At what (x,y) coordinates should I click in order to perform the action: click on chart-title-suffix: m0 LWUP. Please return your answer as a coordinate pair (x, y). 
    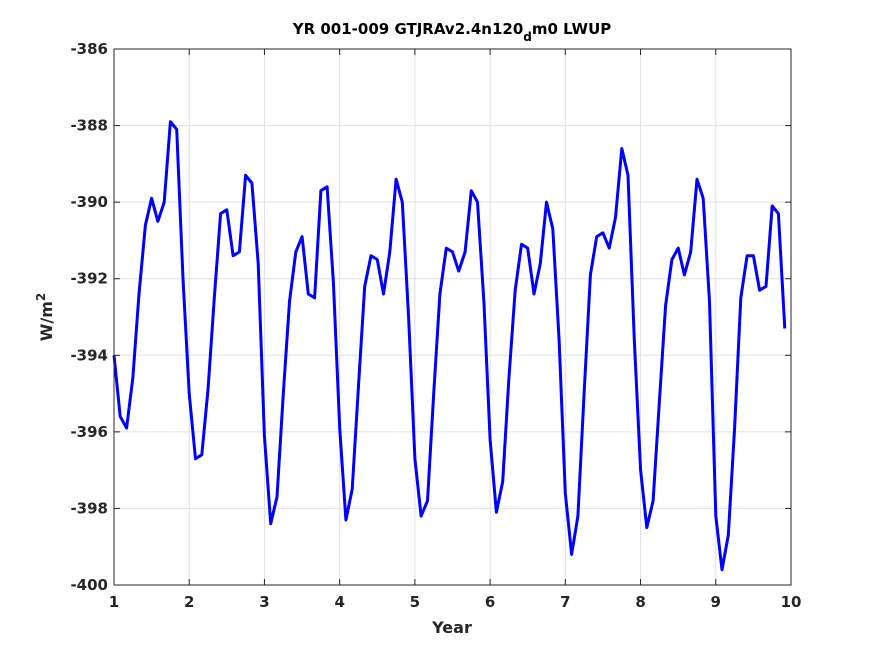
    Looking at the image, I should click on (571, 29).